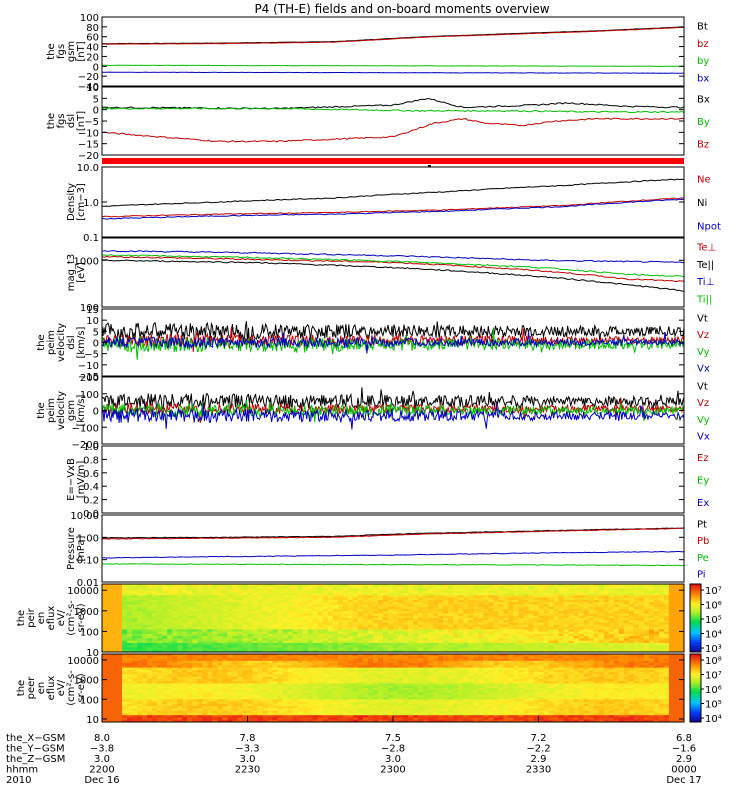 Image resolution: width=750 pixels, height=800 pixels. Describe the element at coordinates (96, 67) in the screenshot. I see `ytick-label-0-5: 0` at that location.